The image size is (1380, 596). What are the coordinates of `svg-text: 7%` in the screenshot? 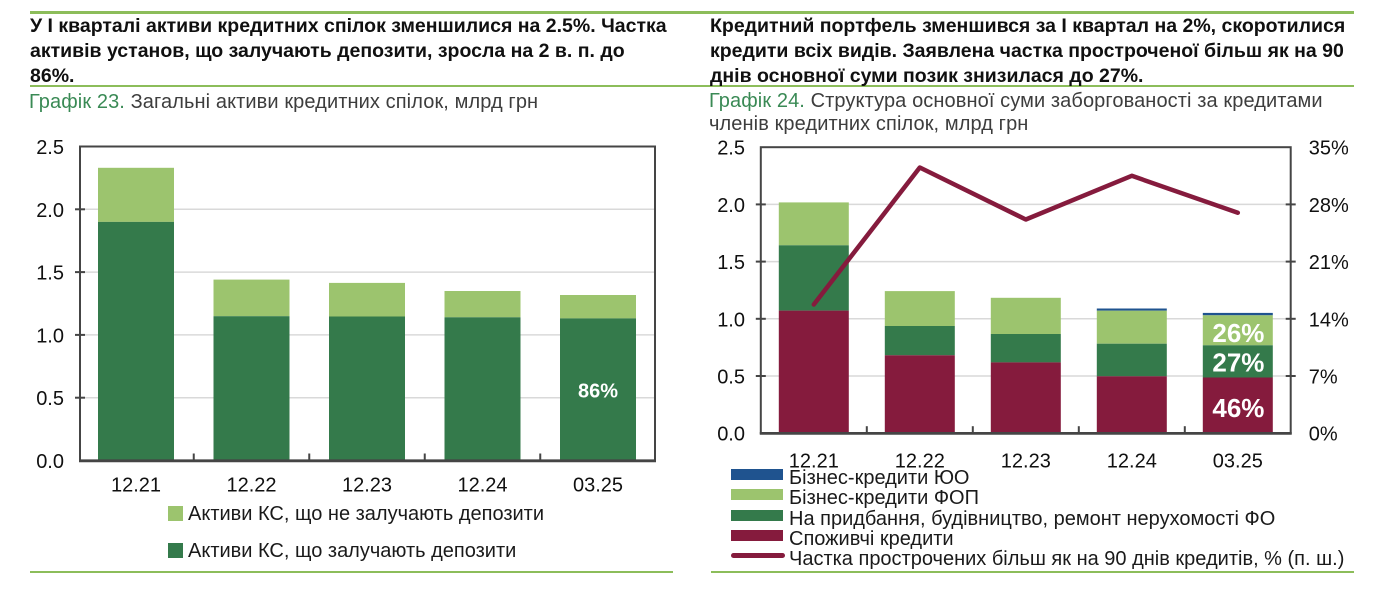 It's located at (1323, 378).